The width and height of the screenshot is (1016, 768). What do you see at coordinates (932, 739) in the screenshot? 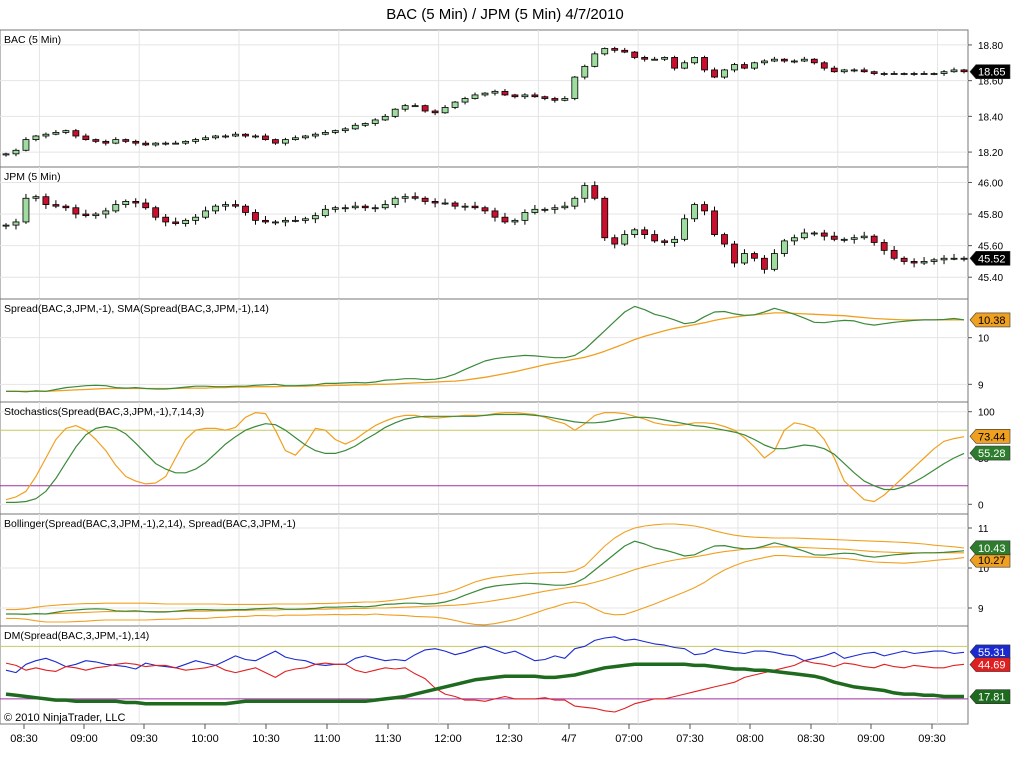
I see `time-tick-label: 09:30` at bounding box center [932, 739].